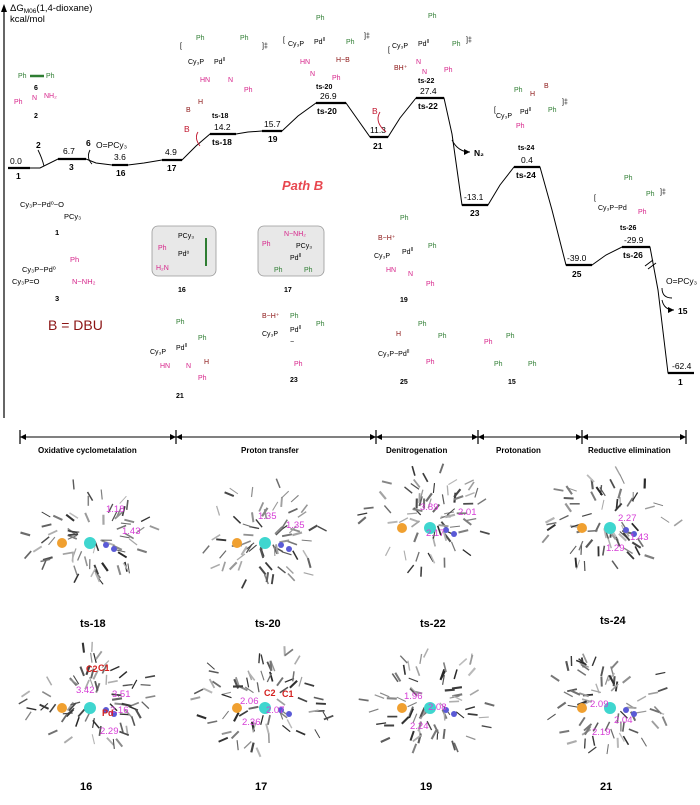 This screenshot has width=700, height=805. I want to click on svg-text: H, so click(206, 362).